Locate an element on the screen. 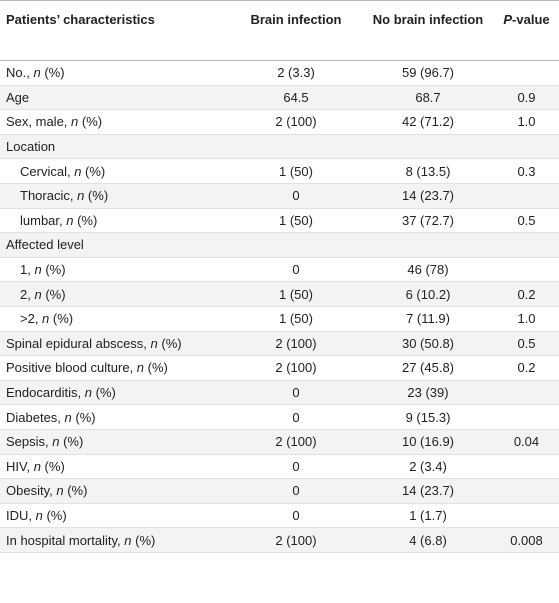 The image size is (559, 603). table-row: >2, n (%) 1 (50) 7 (11.9) 1.0 is located at coordinates (279, 319).